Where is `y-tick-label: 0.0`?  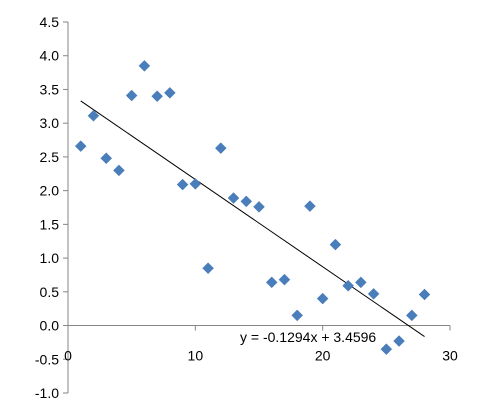
y-tick-label: 0.0 is located at coordinates (50, 326).